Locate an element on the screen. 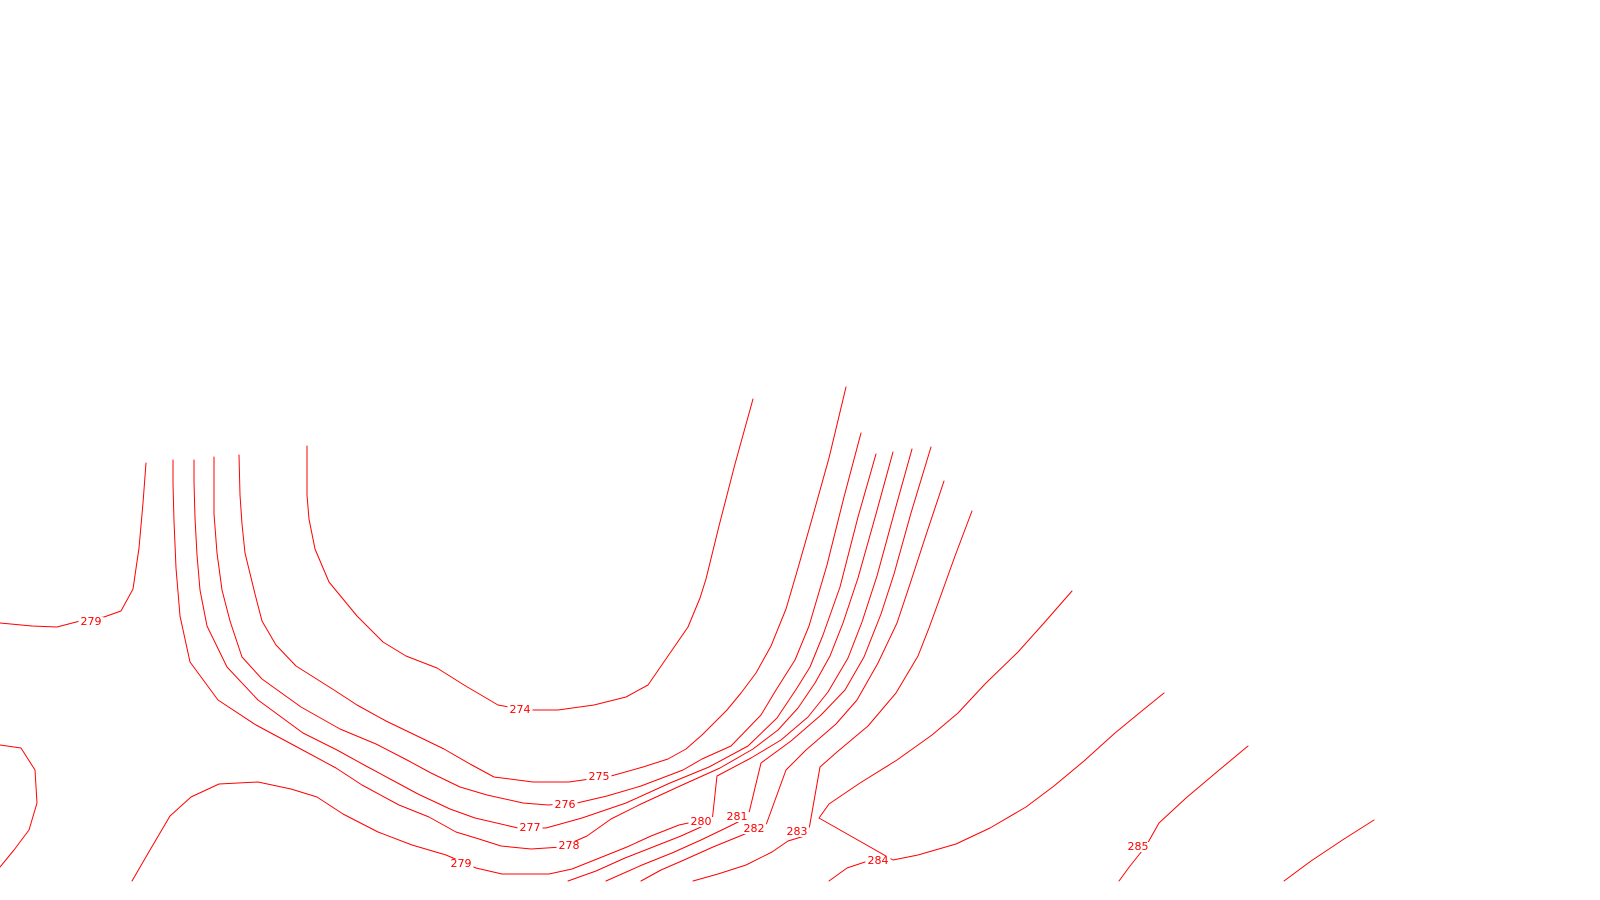 The image size is (1600, 900). contour-label: 277 is located at coordinates (530, 827).